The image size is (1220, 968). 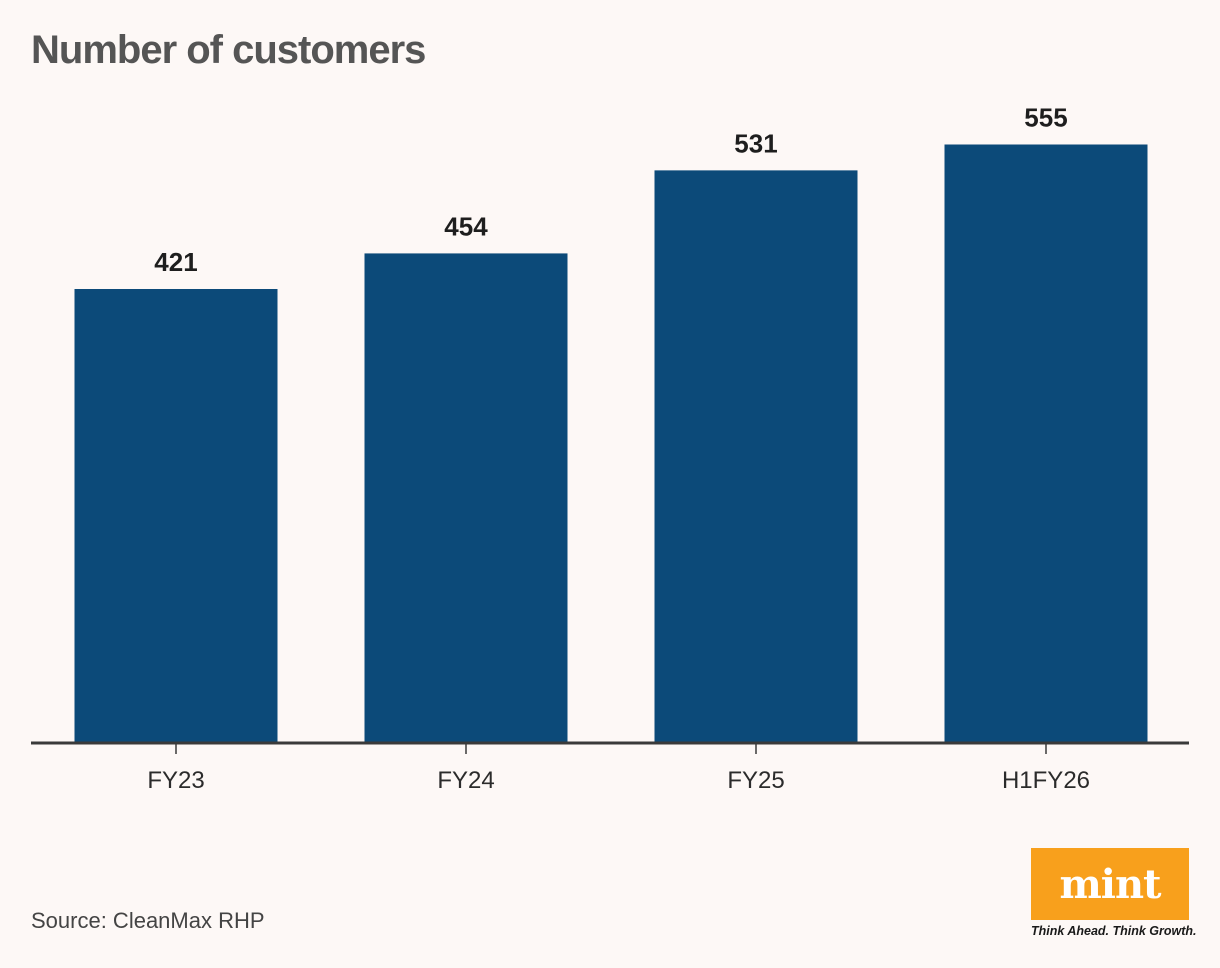 What do you see at coordinates (466, 498) in the screenshot?
I see `bar-fy24` at bounding box center [466, 498].